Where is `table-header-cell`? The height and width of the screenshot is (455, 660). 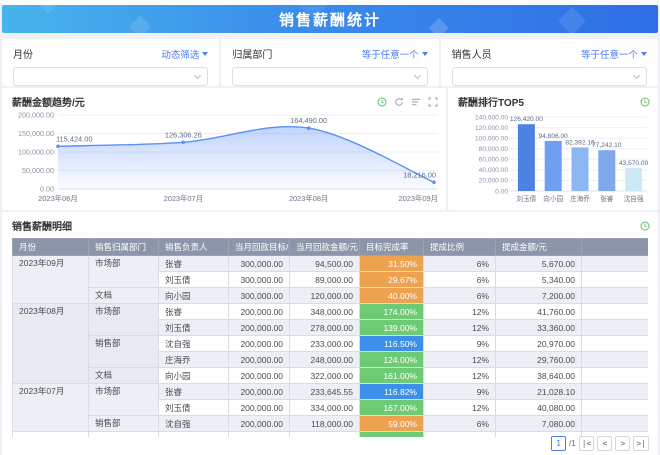 table-header-cell is located at coordinates (614, 247).